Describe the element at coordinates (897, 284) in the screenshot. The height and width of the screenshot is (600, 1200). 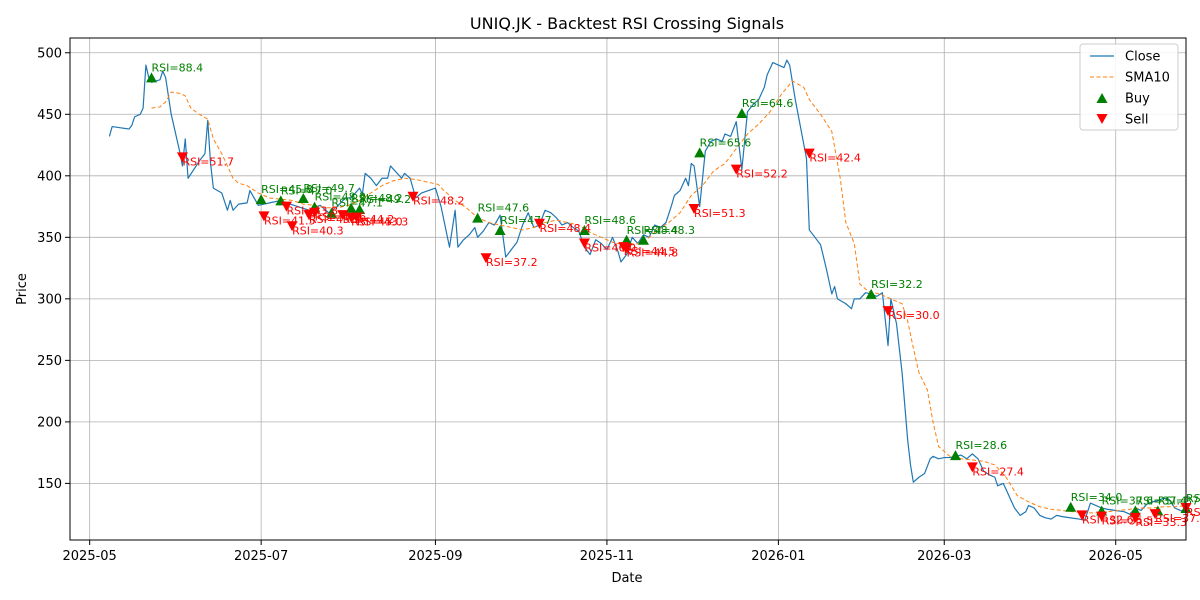
I see `buy-annotation: RSI=32.2` at that location.